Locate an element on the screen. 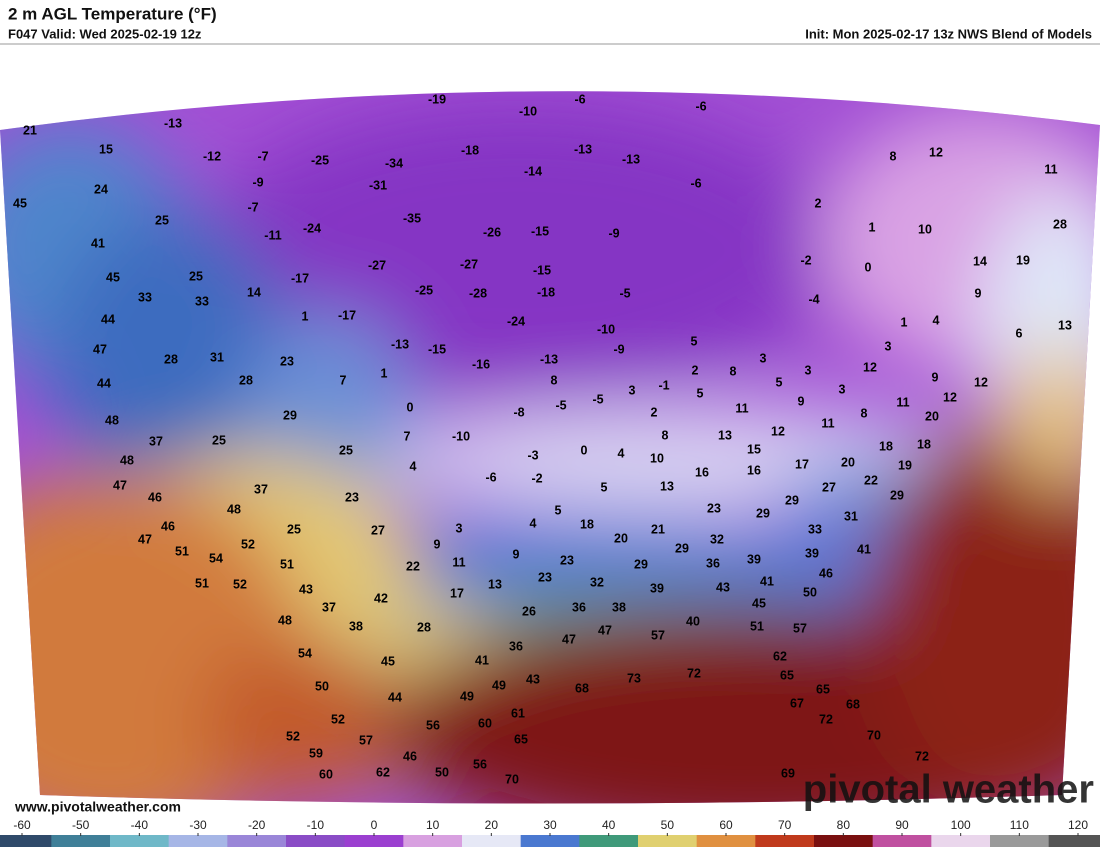  temperature-label: 16 is located at coordinates (754, 470).